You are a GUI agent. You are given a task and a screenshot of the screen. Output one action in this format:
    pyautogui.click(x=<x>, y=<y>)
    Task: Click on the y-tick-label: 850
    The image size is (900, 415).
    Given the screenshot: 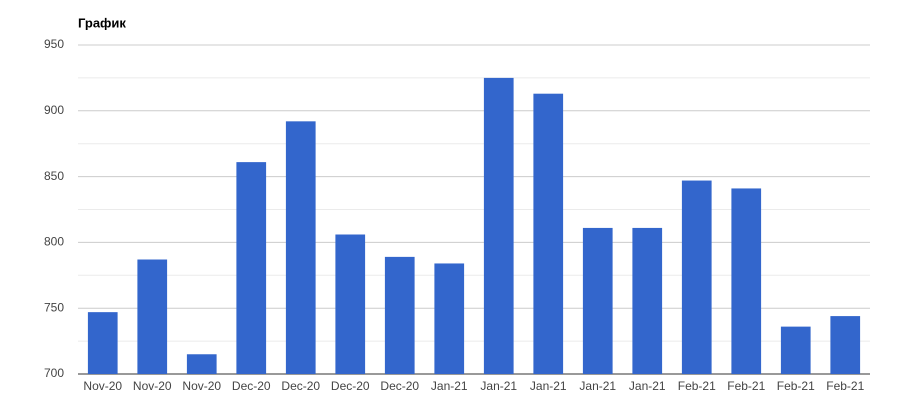 What is the action you would take?
    pyautogui.click(x=54, y=176)
    